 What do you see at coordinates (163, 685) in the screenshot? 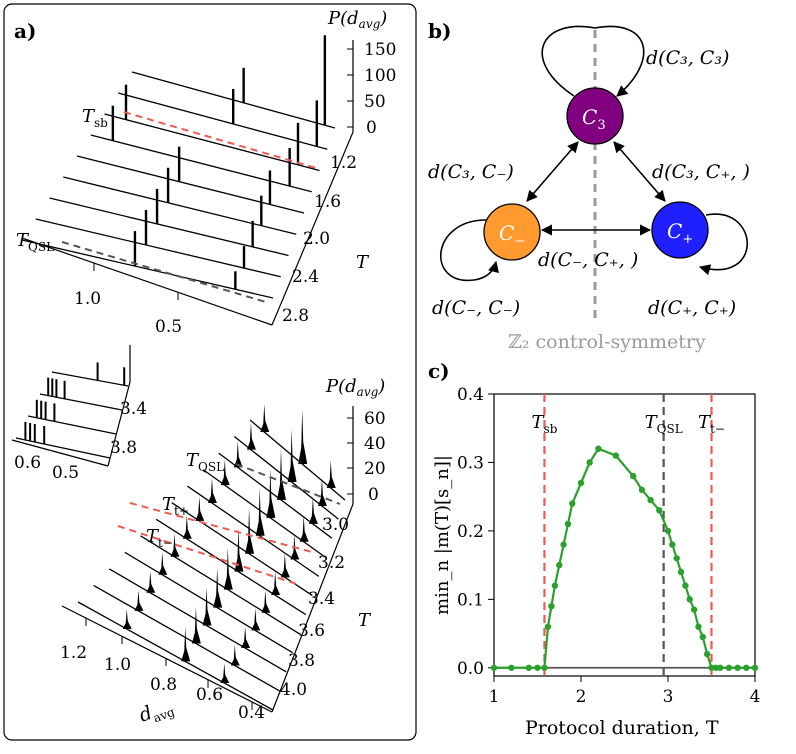
I see `bottom-d-tick: 0.8` at bounding box center [163, 685].